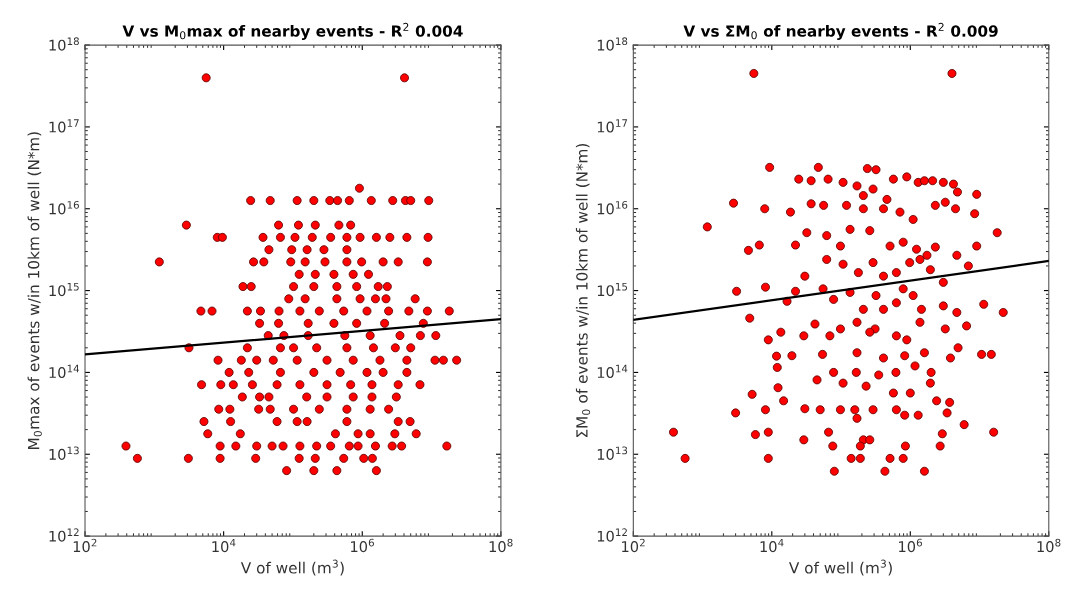 This screenshot has width=1068, height=601. Describe the element at coordinates (583, 291) in the screenshot. I see `y-axis-title: ΣM$_{0}$ of events w/in 10km of well (N*m)` at that location.